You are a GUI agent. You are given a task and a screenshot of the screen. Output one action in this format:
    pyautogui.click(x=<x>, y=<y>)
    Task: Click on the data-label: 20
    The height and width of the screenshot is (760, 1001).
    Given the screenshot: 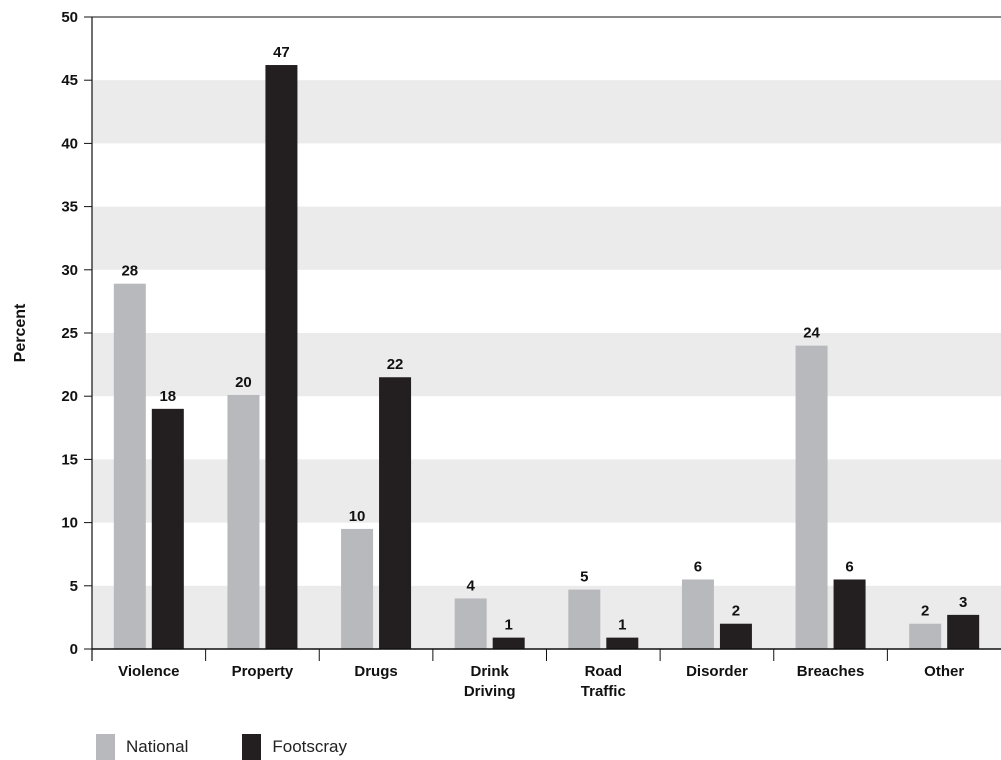 What is the action you would take?
    pyautogui.click(x=243, y=382)
    